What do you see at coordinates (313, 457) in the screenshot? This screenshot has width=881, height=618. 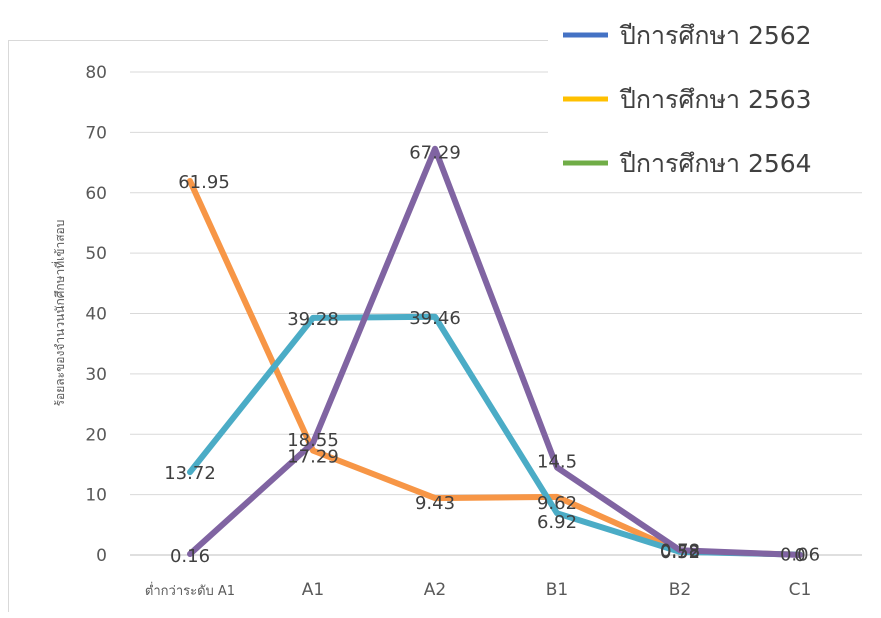 I see `data-label: 17.29` at bounding box center [313, 457].